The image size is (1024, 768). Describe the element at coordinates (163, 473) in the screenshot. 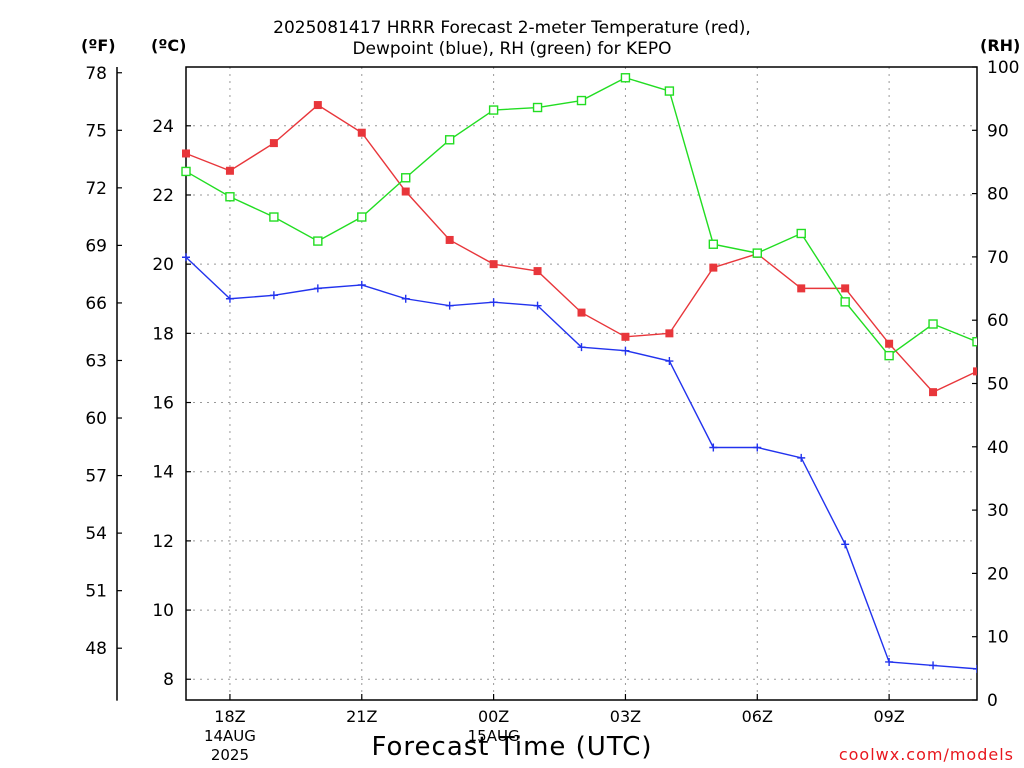

I see `celsius-tick-label: 14` at that location.